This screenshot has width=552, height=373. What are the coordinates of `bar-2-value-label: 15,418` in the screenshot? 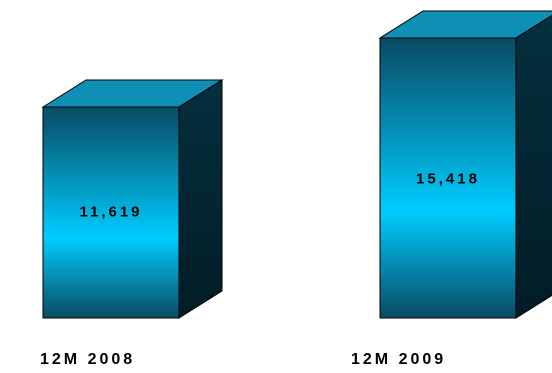 It's located at (448, 179).